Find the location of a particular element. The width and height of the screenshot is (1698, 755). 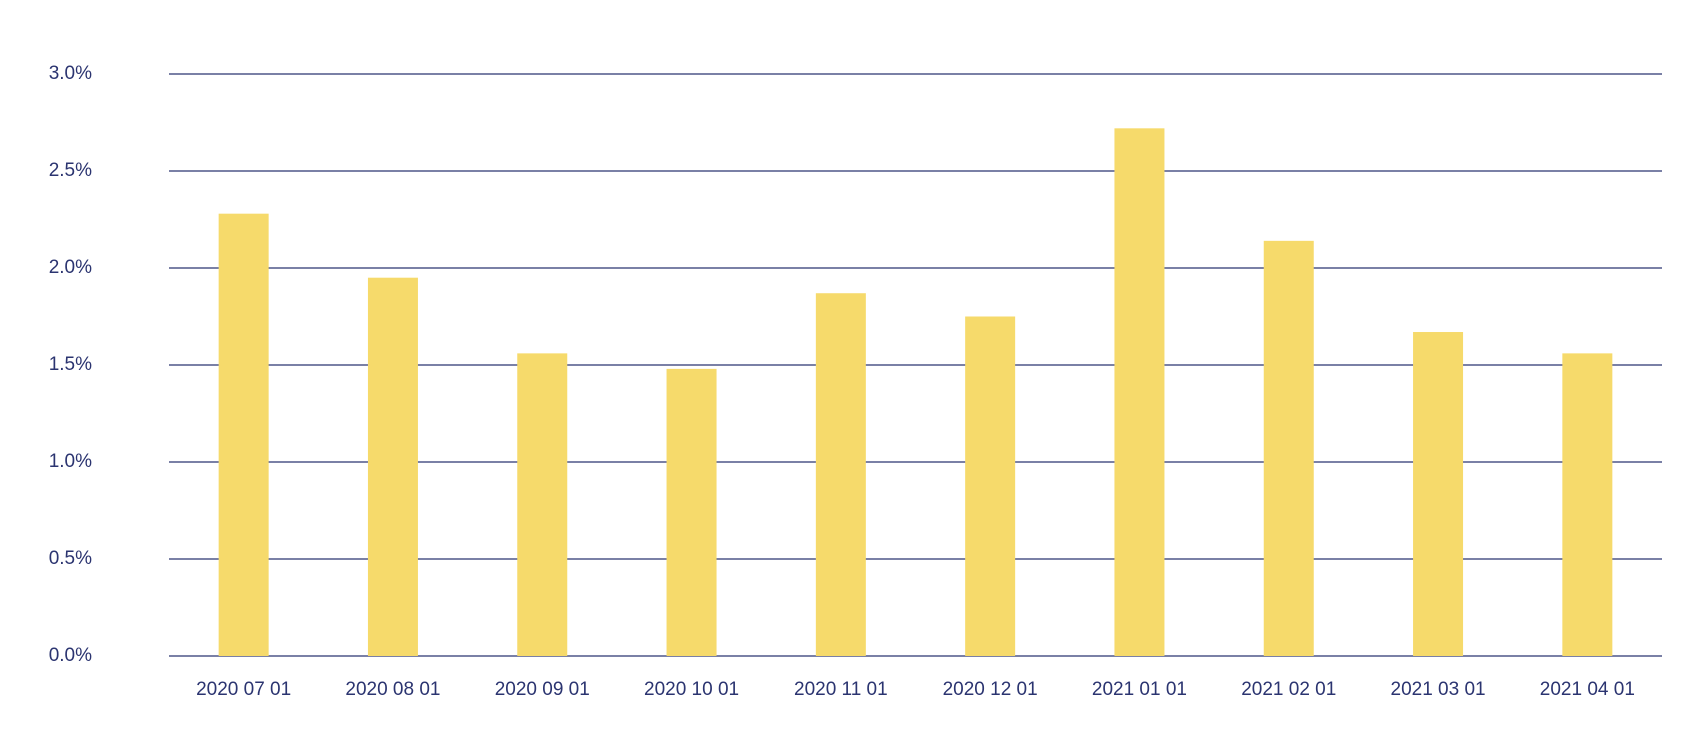

x-tick-label: 2020 10 01 is located at coordinates (691, 689).